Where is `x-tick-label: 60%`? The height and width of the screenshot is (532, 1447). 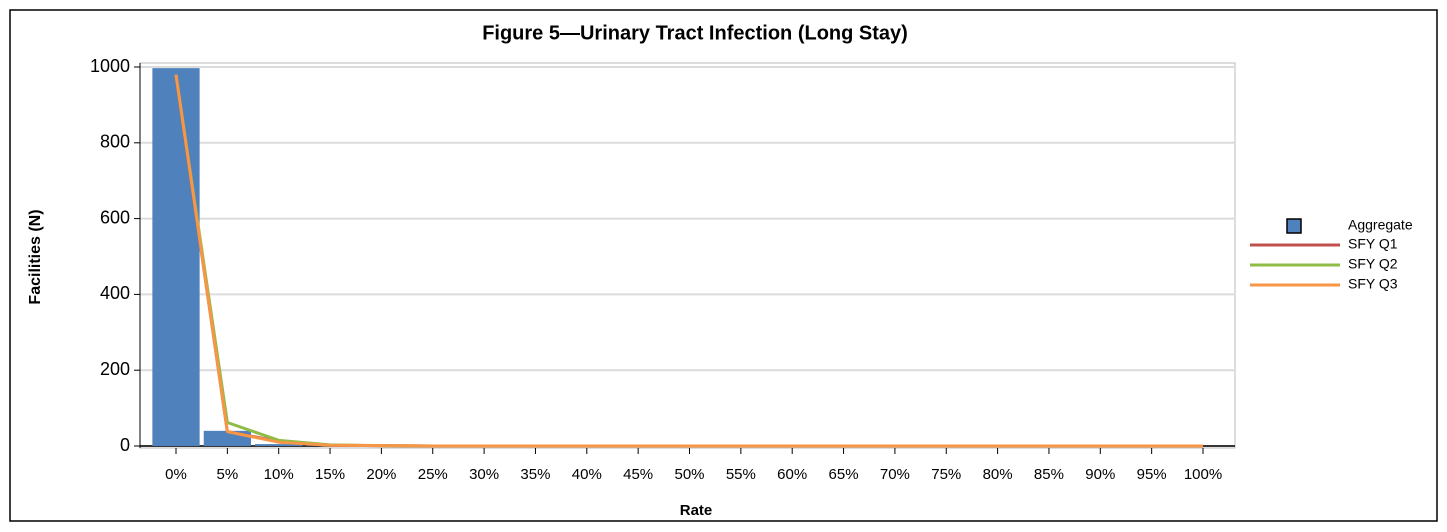
x-tick-label: 60% is located at coordinates (792, 474).